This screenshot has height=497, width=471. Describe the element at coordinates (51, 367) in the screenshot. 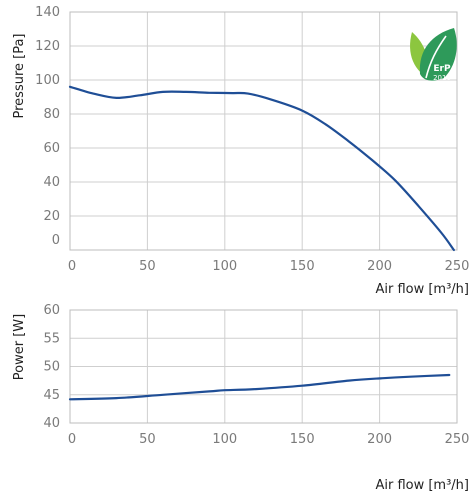

I see `power-y-tick-label: 50` at that location.